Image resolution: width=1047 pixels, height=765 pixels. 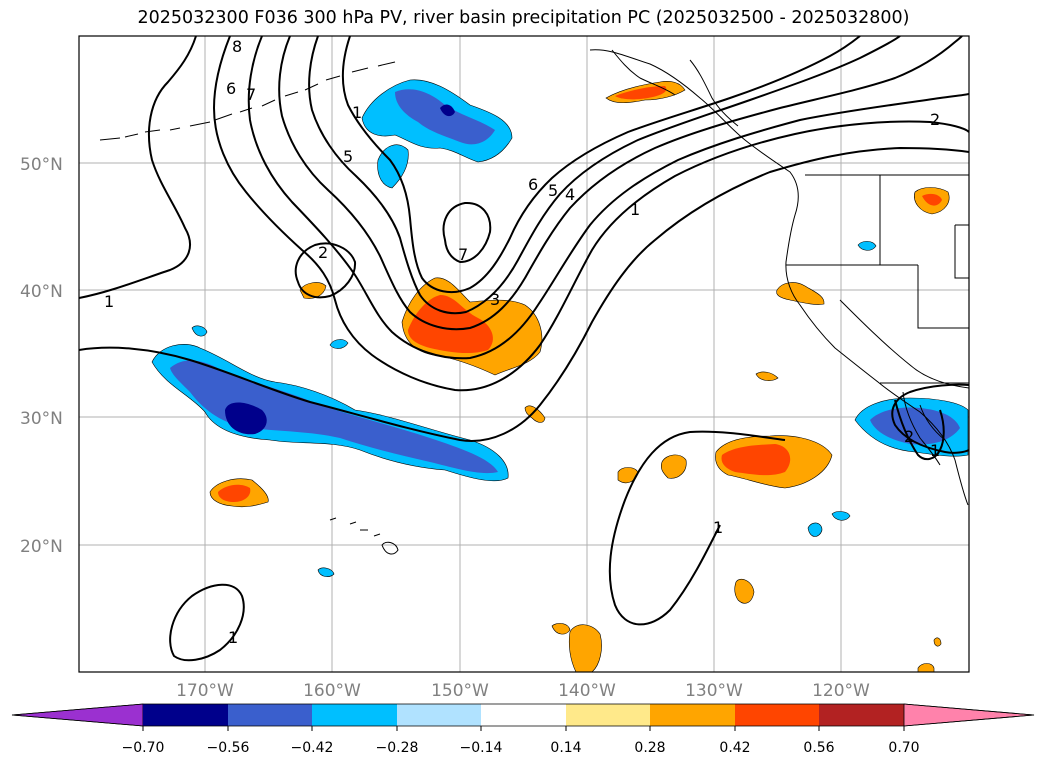 I want to click on lat-label: 40°N, so click(x=41, y=292).